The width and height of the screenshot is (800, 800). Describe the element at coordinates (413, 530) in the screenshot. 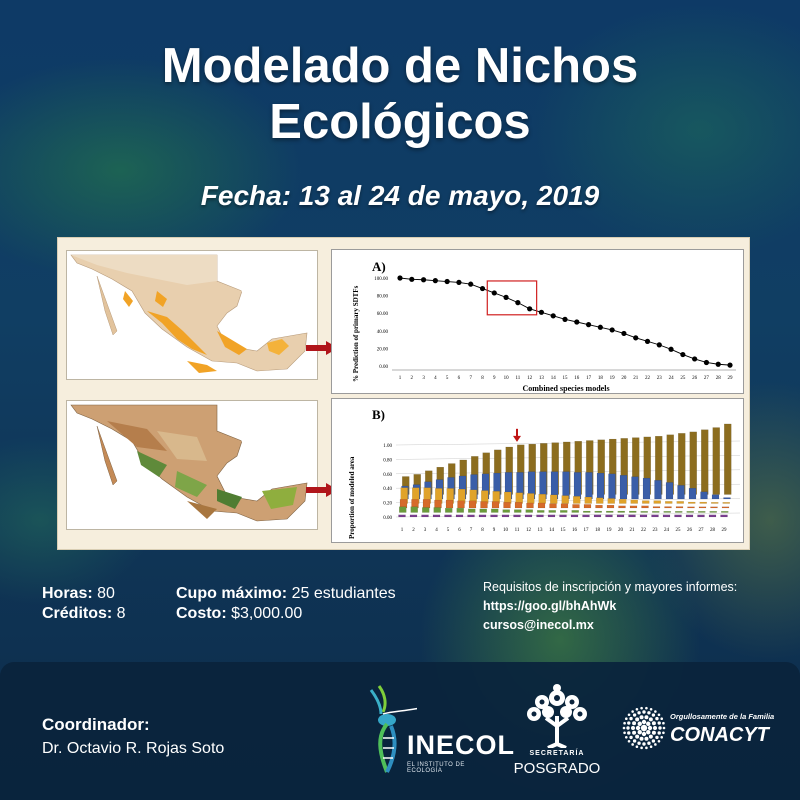

I see `x-tick-label: 2` at that location.